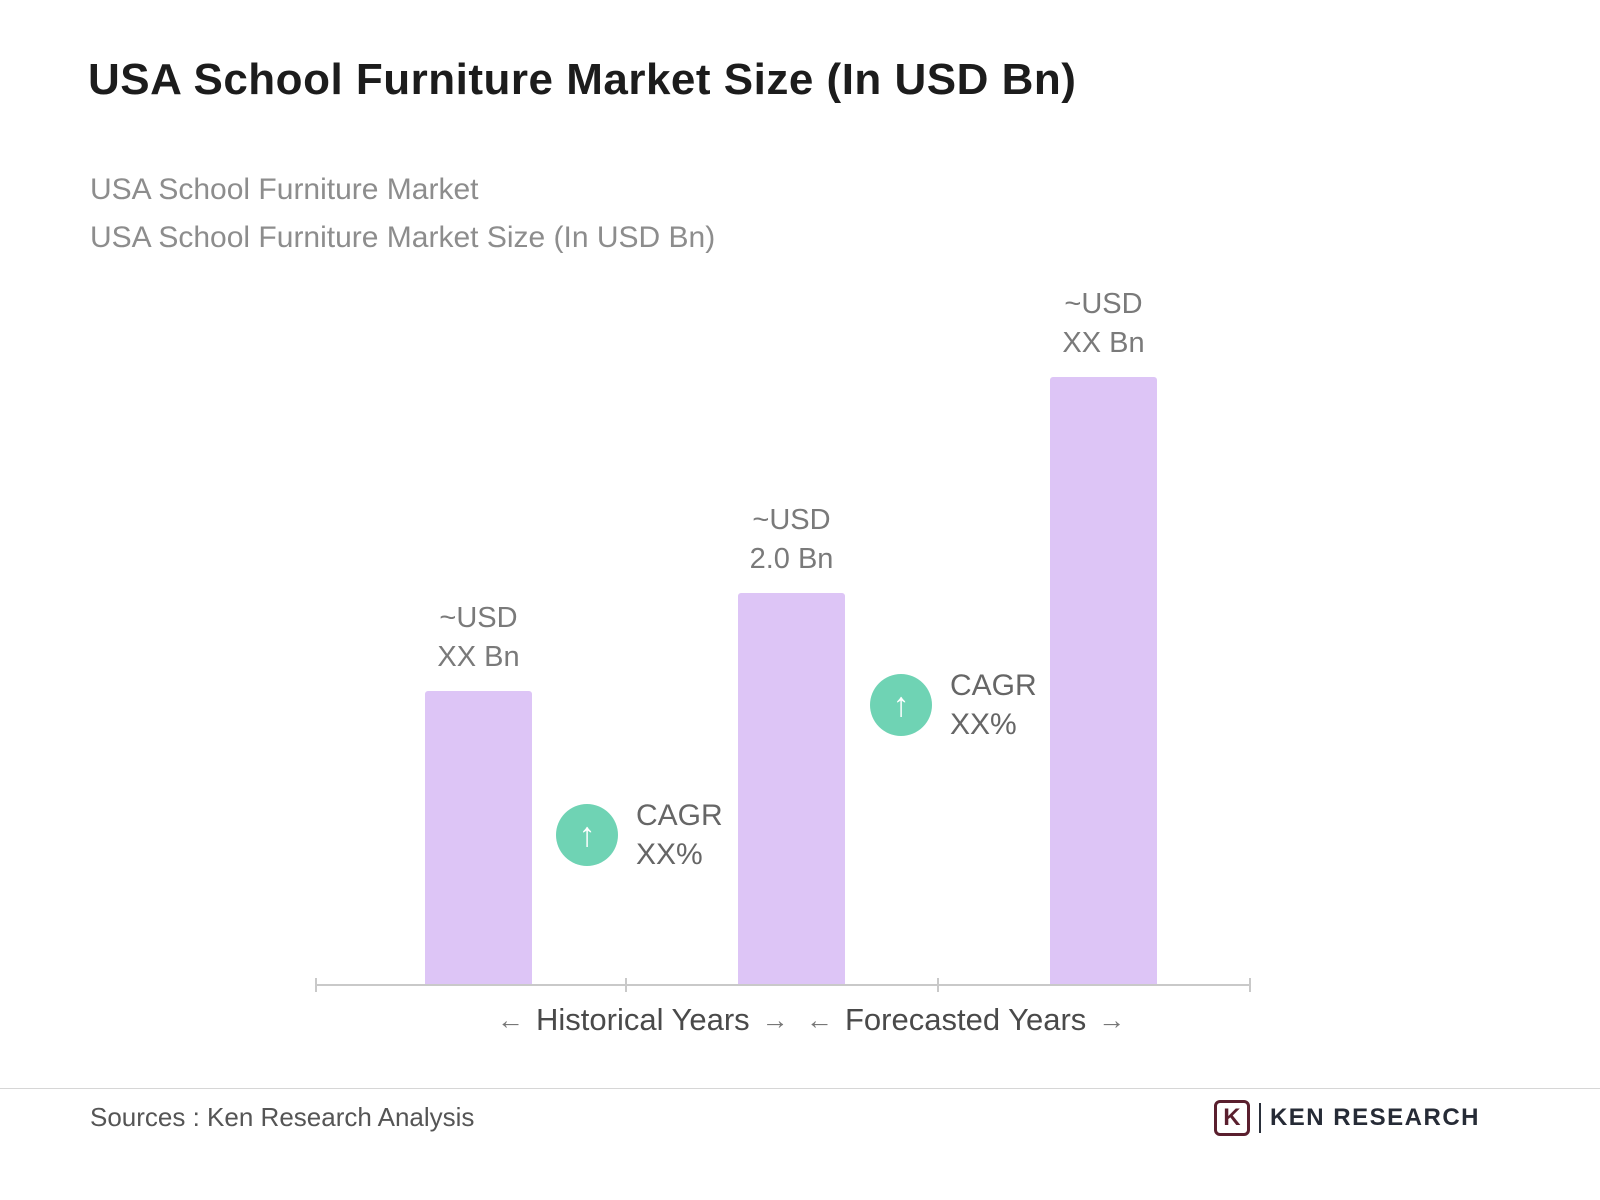  Describe the element at coordinates (1231, 1118) in the screenshot. I see `logo-k-icon: K` at that location.